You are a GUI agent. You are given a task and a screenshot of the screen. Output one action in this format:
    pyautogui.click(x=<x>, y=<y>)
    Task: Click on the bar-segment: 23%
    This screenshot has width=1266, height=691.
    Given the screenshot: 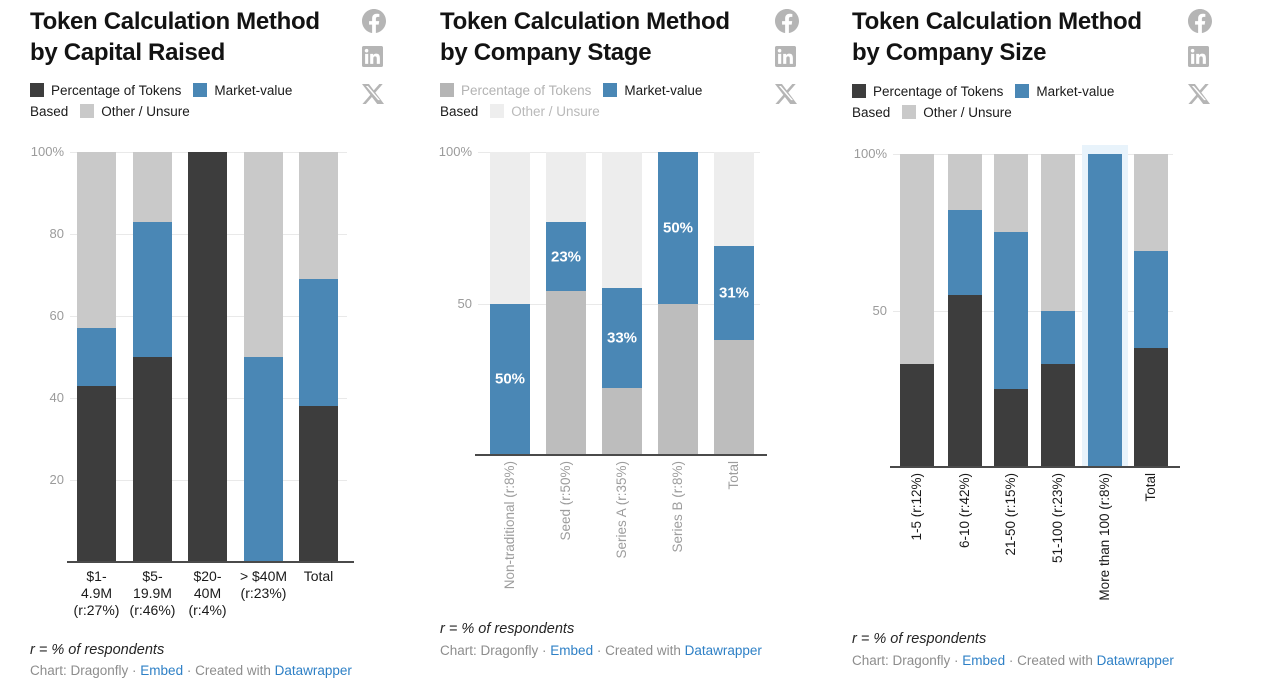 What is the action you would take?
    pyautogui.click(x=566, y=256)
    